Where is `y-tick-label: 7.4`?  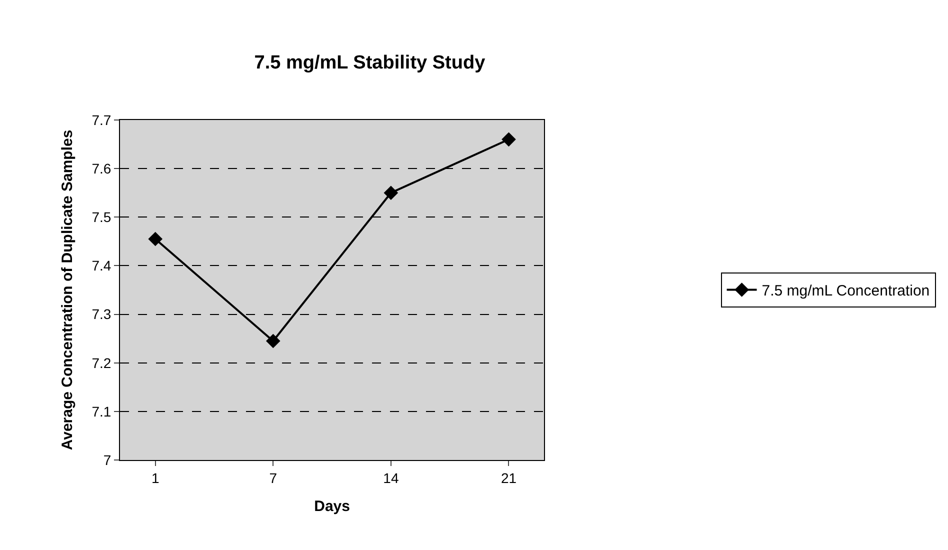 y-tick-label: 7.4 is located at coordinates (102, 266).